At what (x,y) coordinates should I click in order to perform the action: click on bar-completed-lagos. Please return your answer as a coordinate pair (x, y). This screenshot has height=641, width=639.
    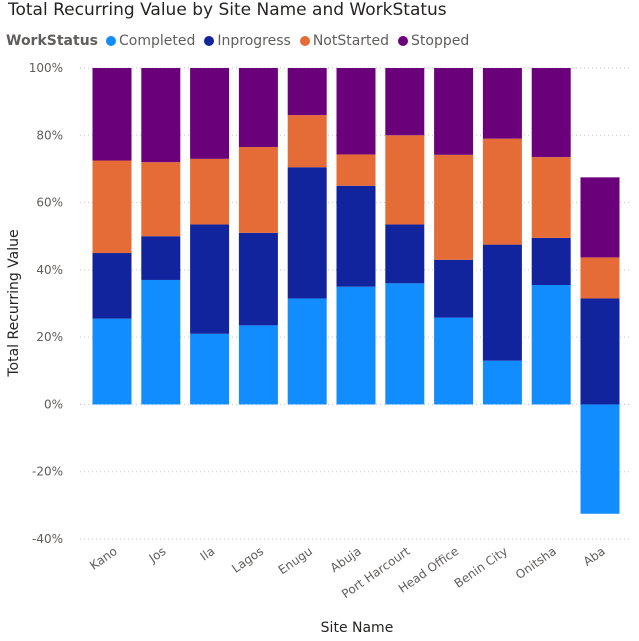
    Looking at the image, I should click on (258, 365).